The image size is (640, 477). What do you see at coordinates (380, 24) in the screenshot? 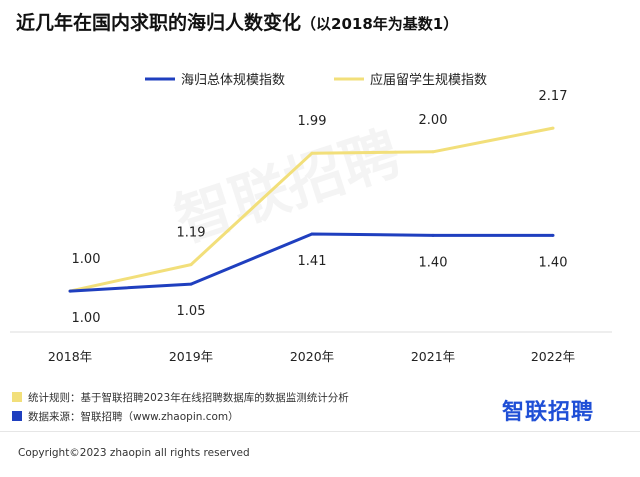
I see `chart-subtitle: （以2018年为基数1）` at bounding box center [380, 24].